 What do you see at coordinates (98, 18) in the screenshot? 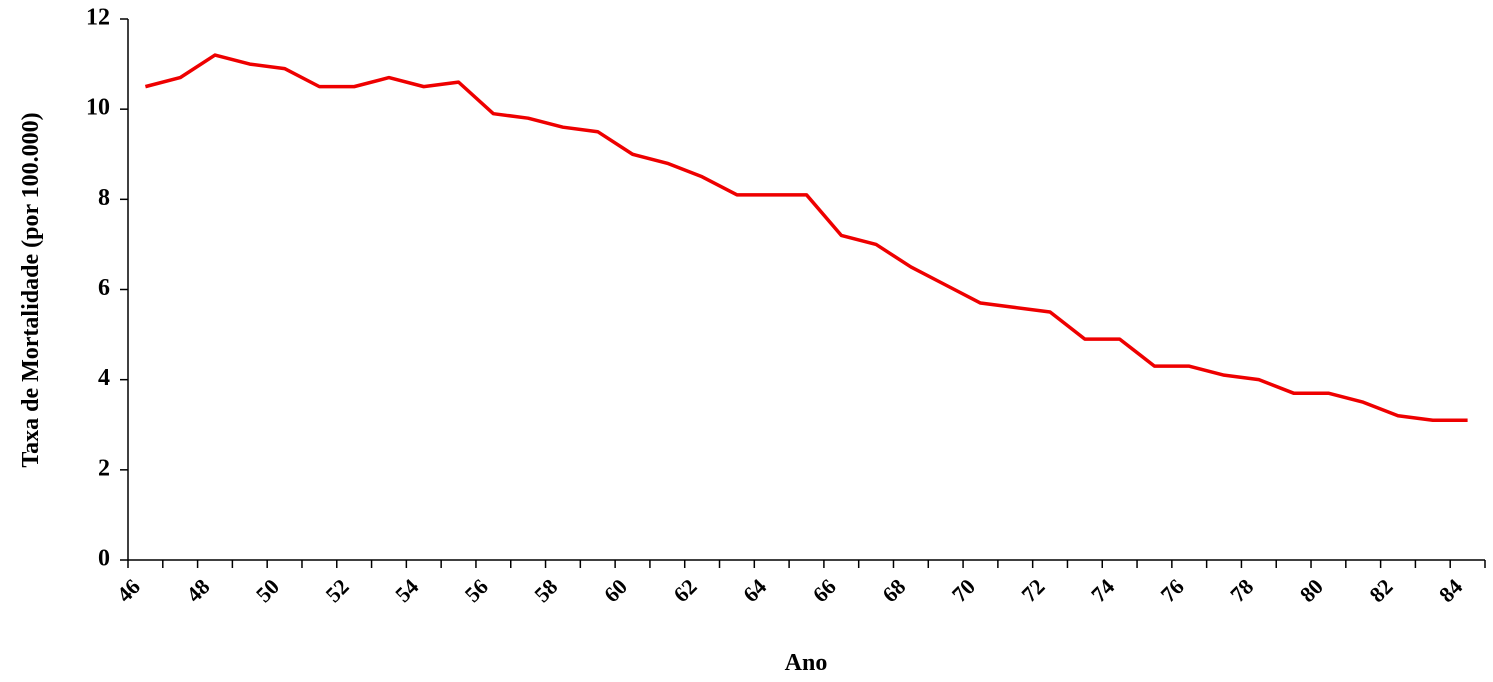
I see `y-tick-label: 12` at bounding box center [98, 18].